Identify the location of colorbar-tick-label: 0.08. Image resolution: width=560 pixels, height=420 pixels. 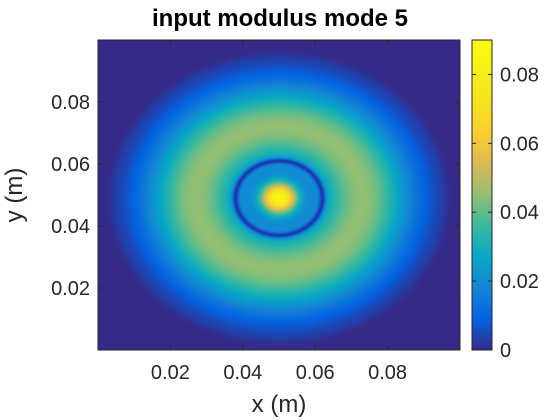
(519, 75).